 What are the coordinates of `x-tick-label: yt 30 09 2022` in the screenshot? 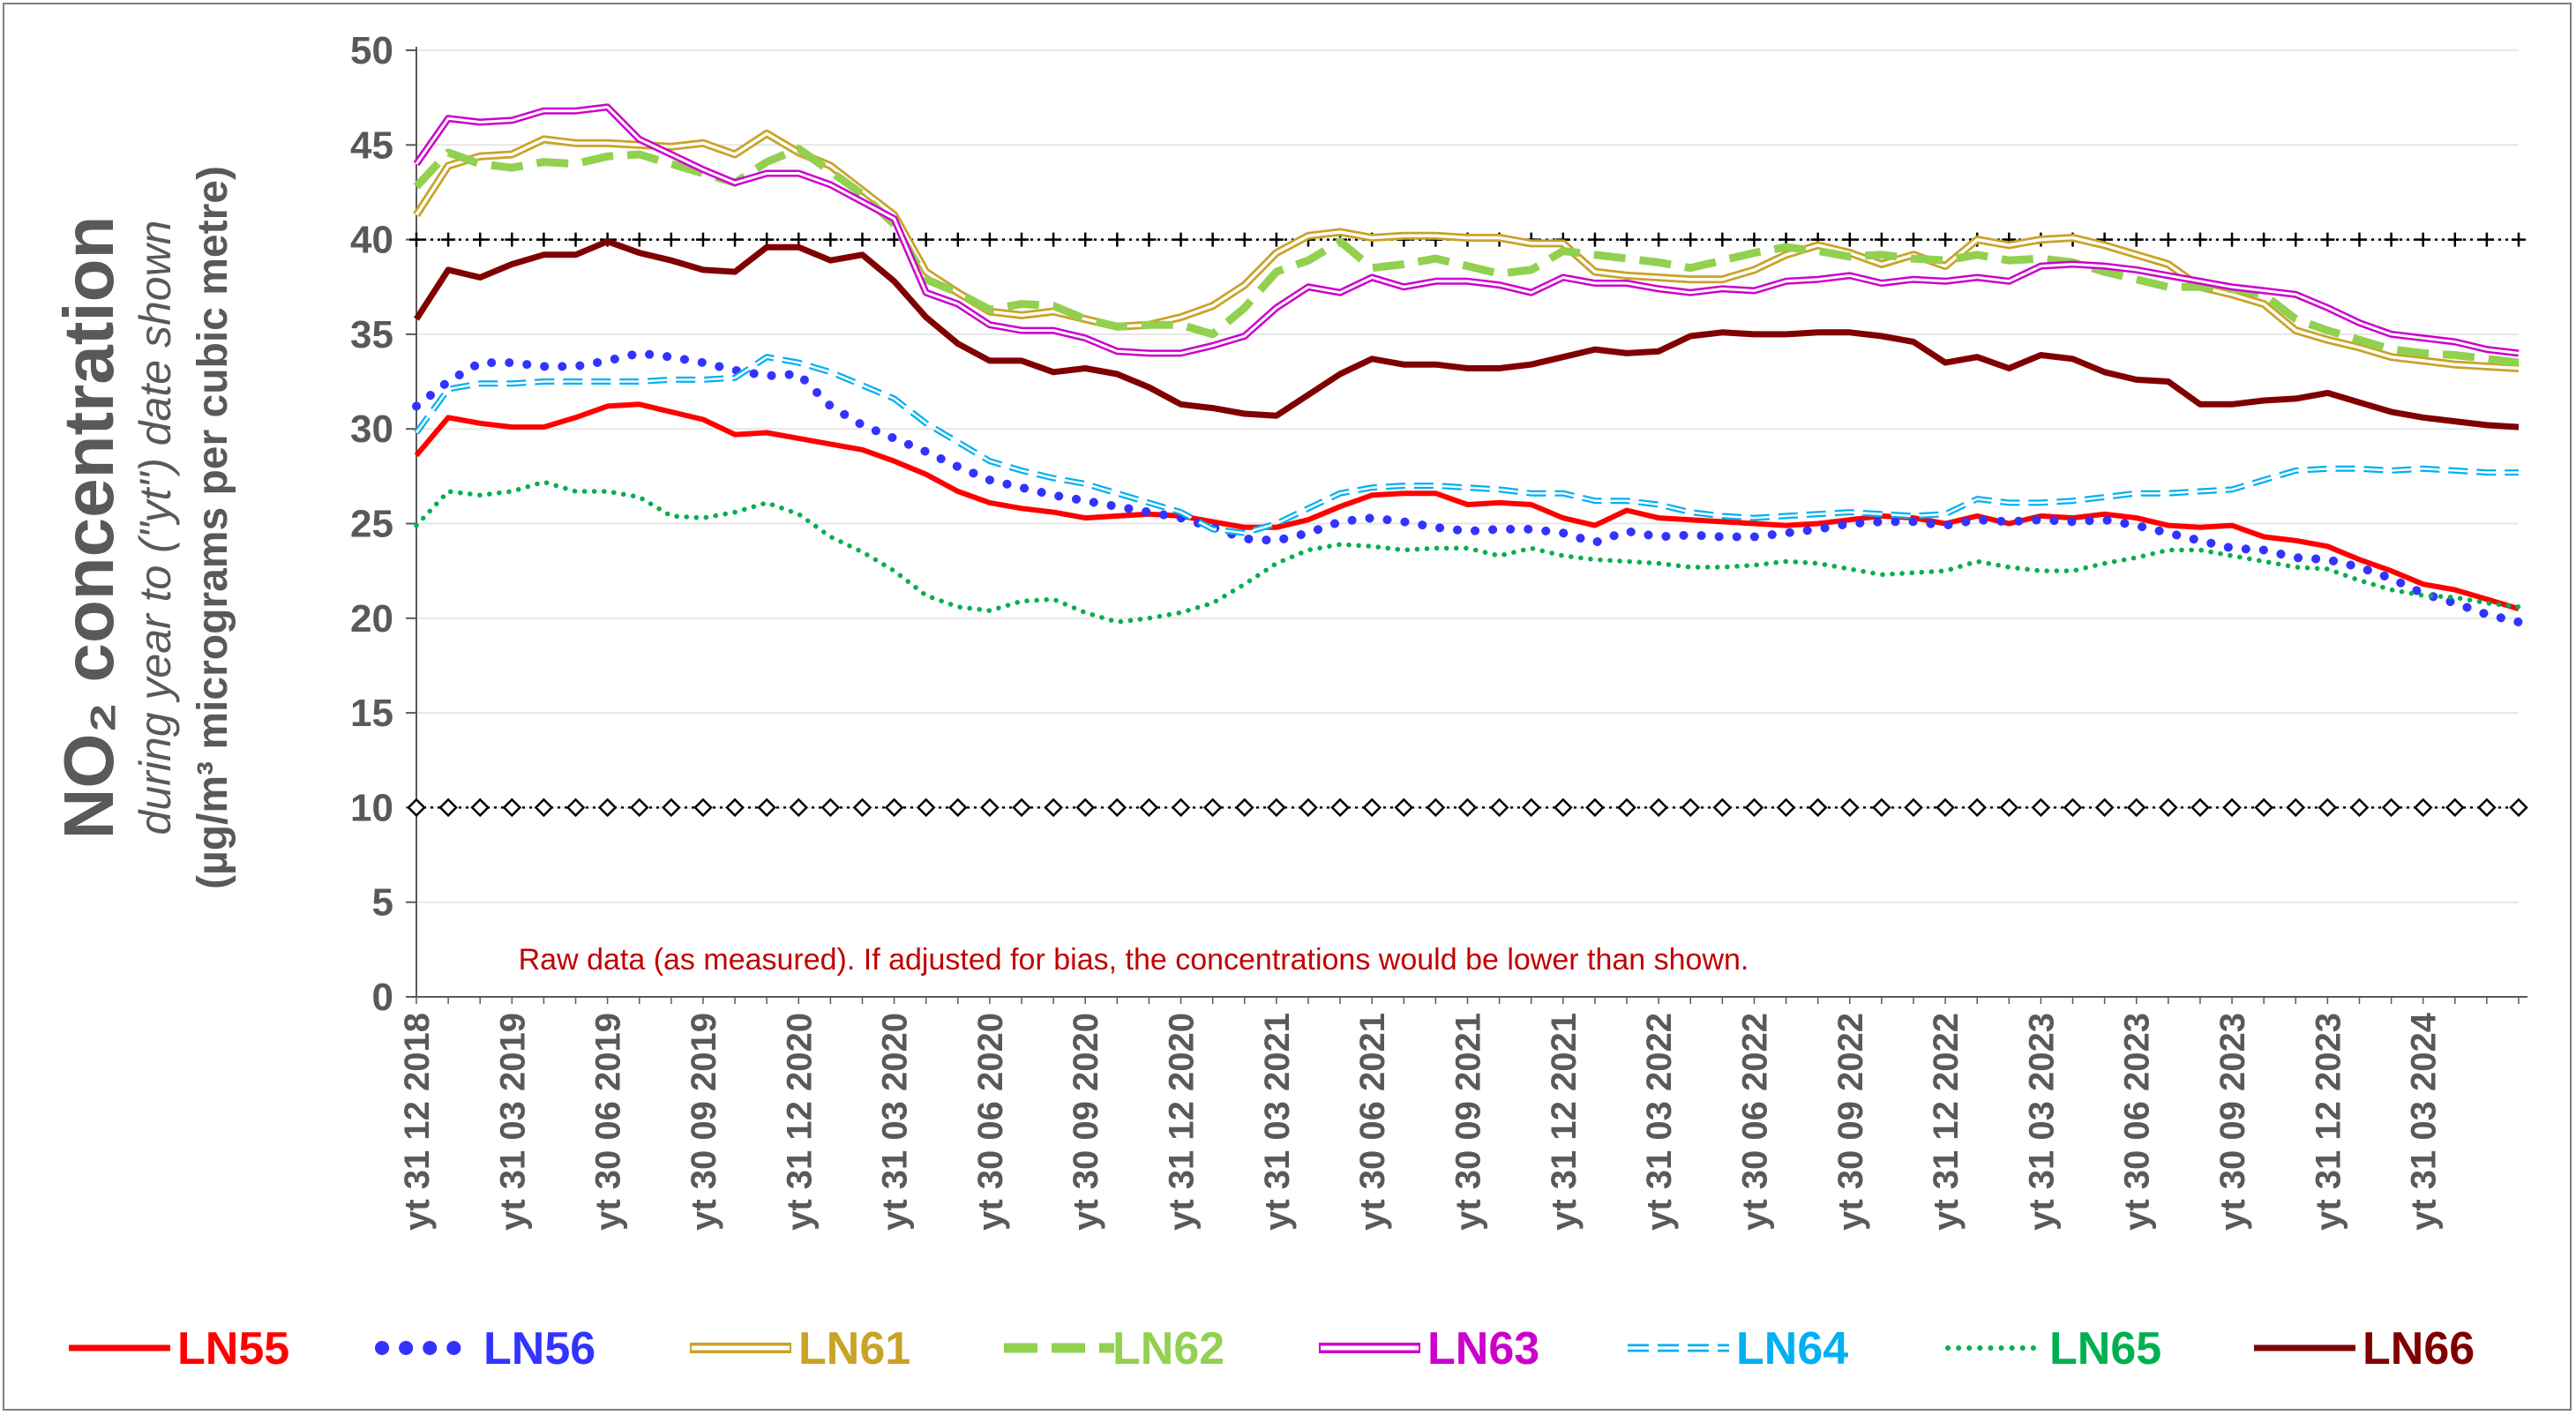 It's located at (1851, 1122).